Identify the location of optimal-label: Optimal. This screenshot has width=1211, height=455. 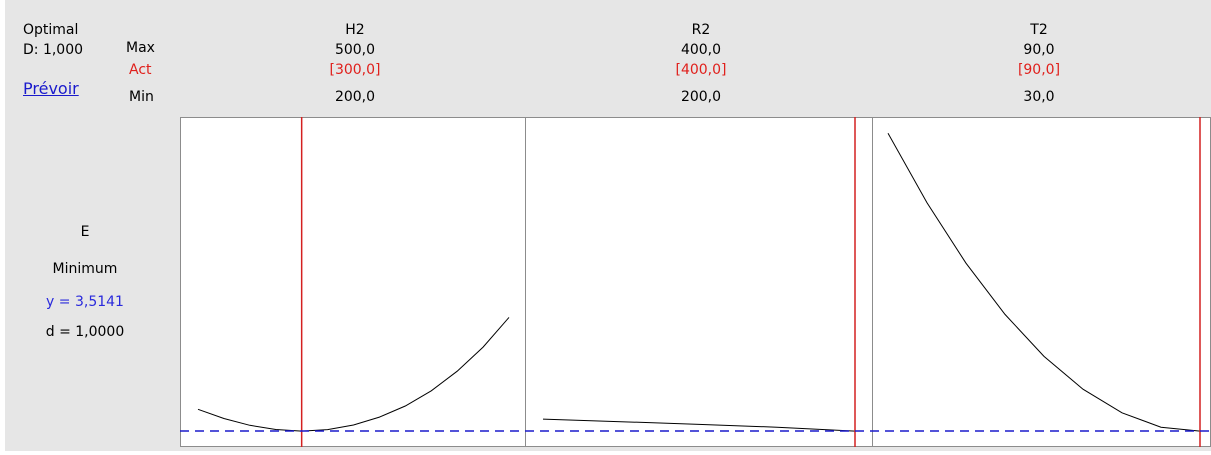
(51, 30).